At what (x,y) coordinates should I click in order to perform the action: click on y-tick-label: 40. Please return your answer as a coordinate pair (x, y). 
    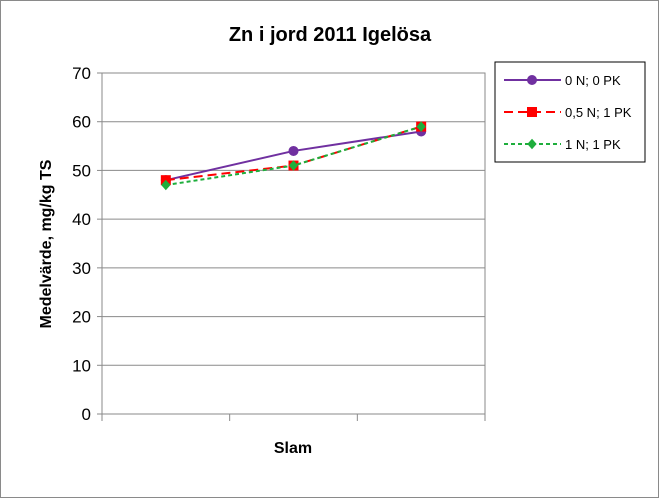
    Looking at the image, I should click on (81, 219).